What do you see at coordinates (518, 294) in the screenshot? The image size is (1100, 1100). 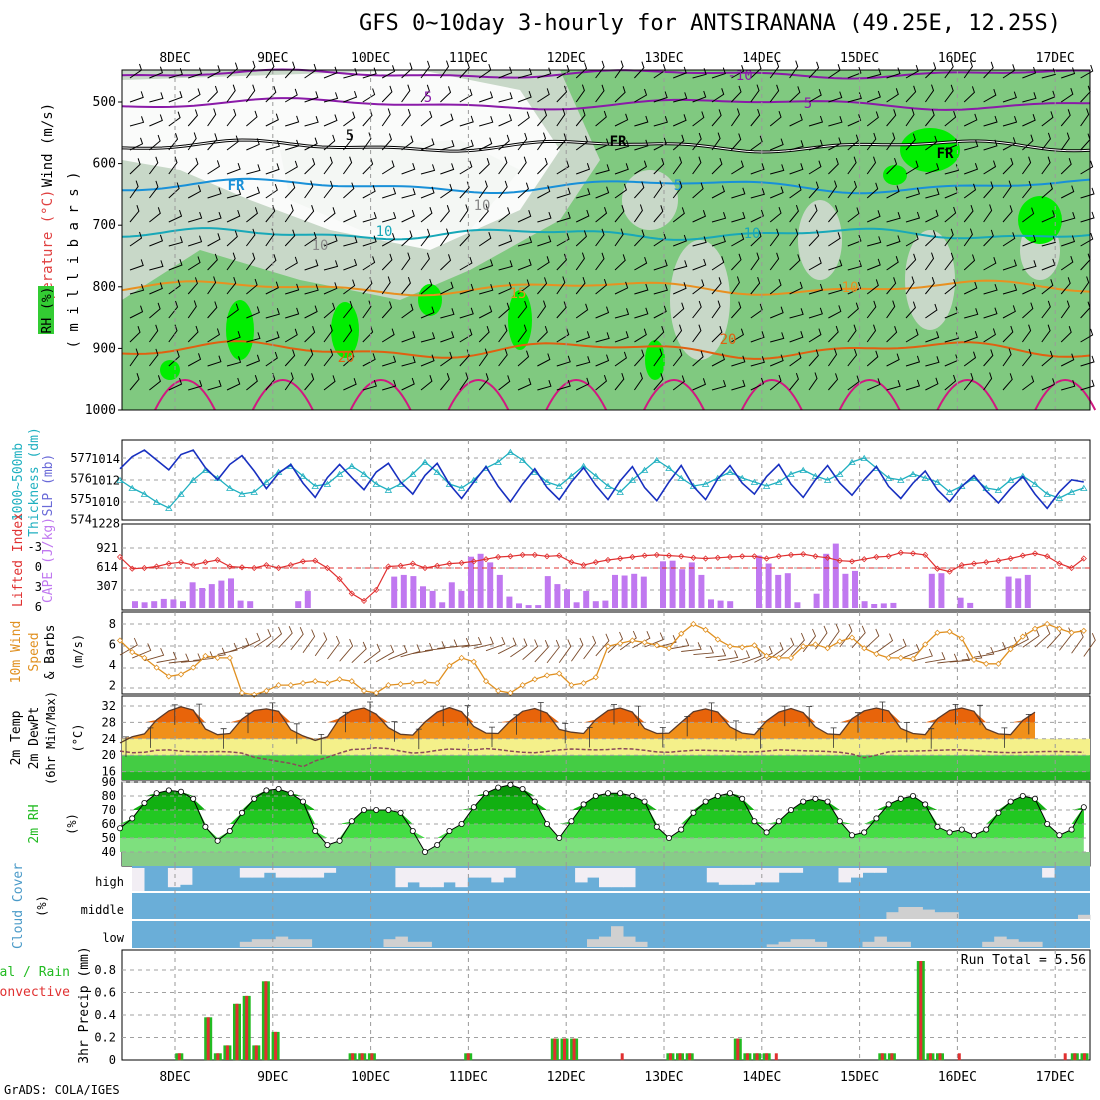 I see `contour-label: 15` at bounding box center [518, 294].